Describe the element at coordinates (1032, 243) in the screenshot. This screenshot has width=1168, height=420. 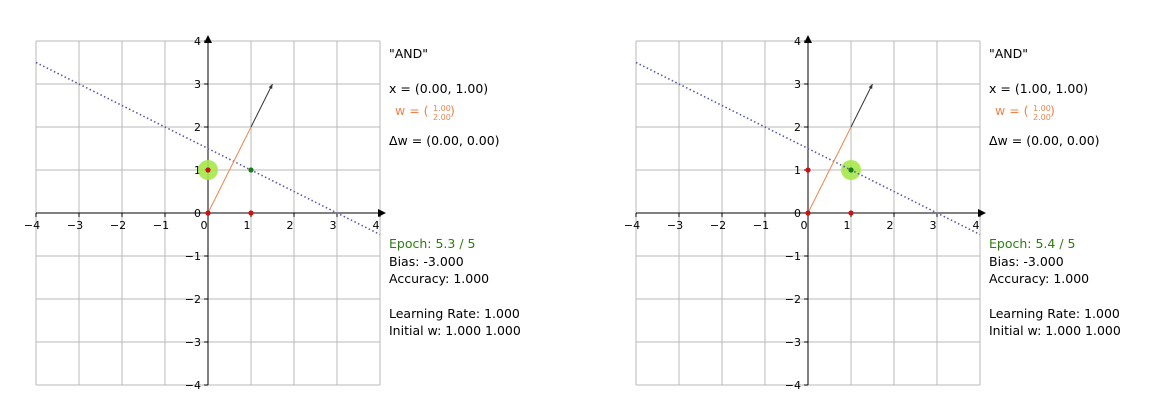
I see `epoch-text: Epoch: 5.4 / 5` at that location.